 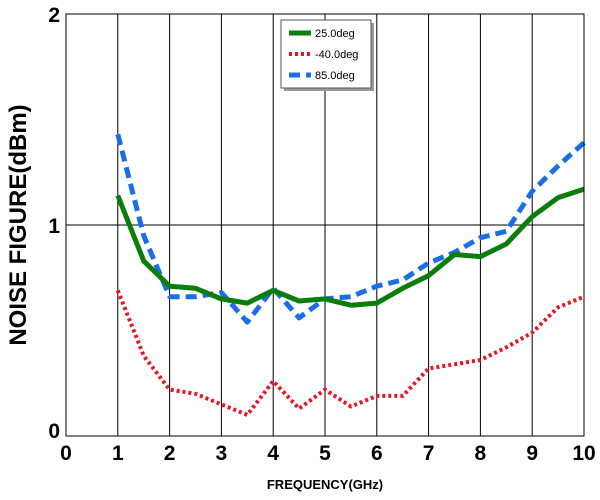 I want to click on x-tick-label: 8, so click(x=481, y=453).